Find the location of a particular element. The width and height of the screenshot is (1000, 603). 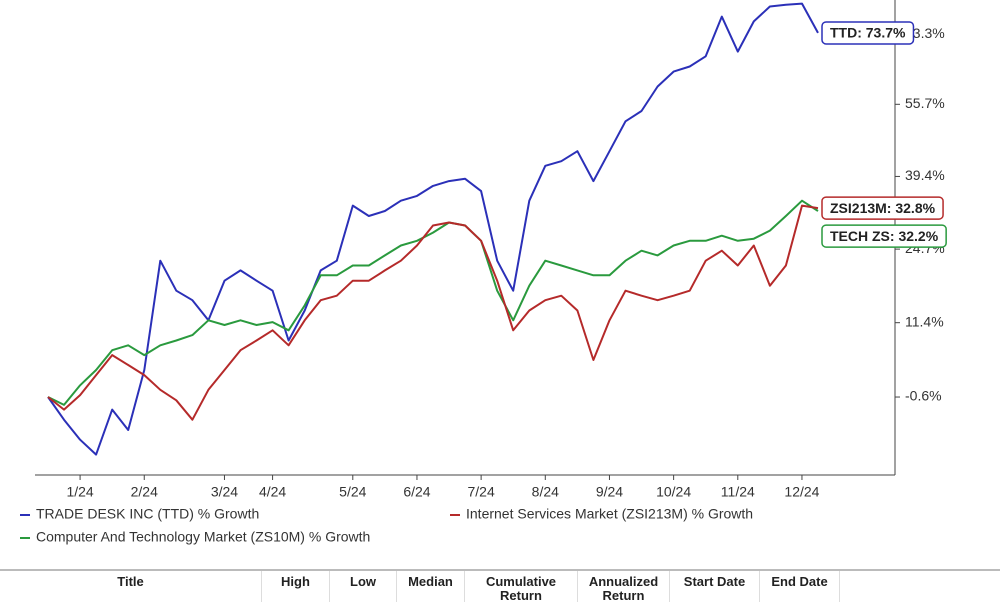

column-header: Title is located at coordinates (131, 586).